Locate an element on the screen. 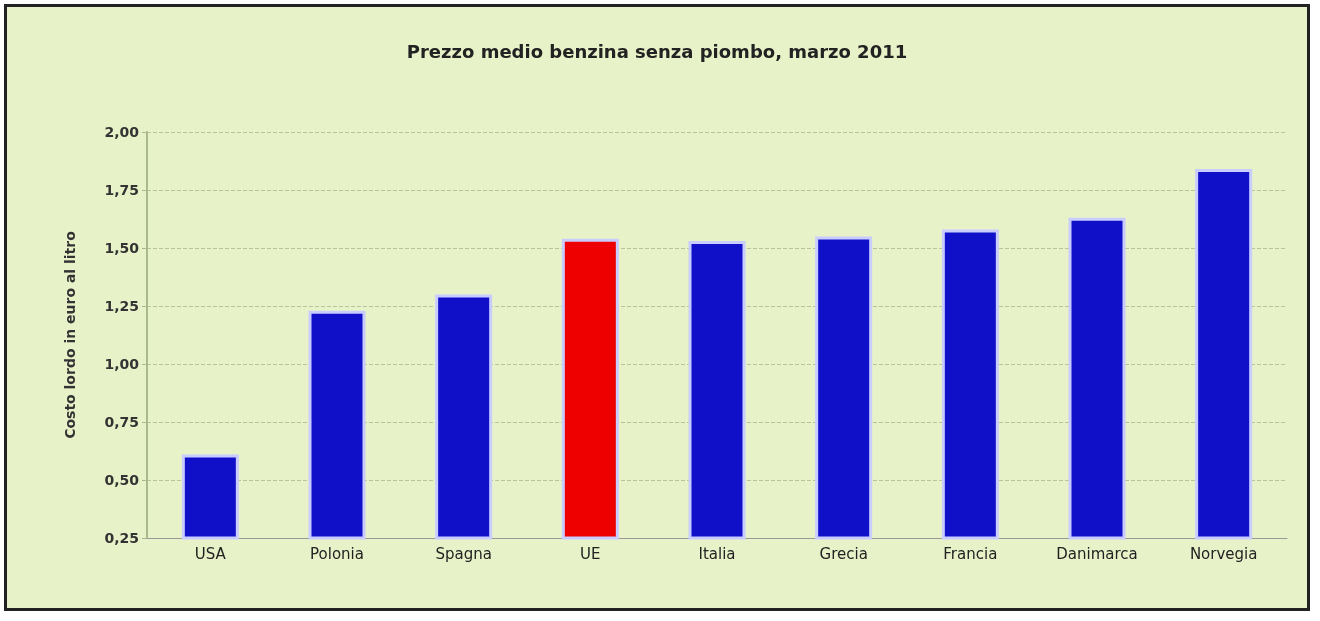  y-tick-label: 1,75 is located at coordinates (121, 190).